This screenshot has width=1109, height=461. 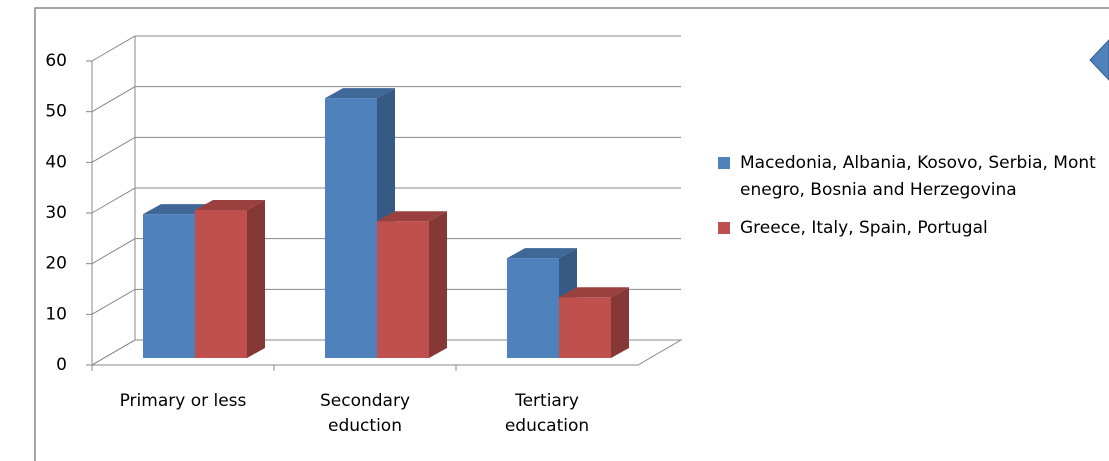 I want to click on x-tick-label: Secondary eduction, so click(x=365, y=413).